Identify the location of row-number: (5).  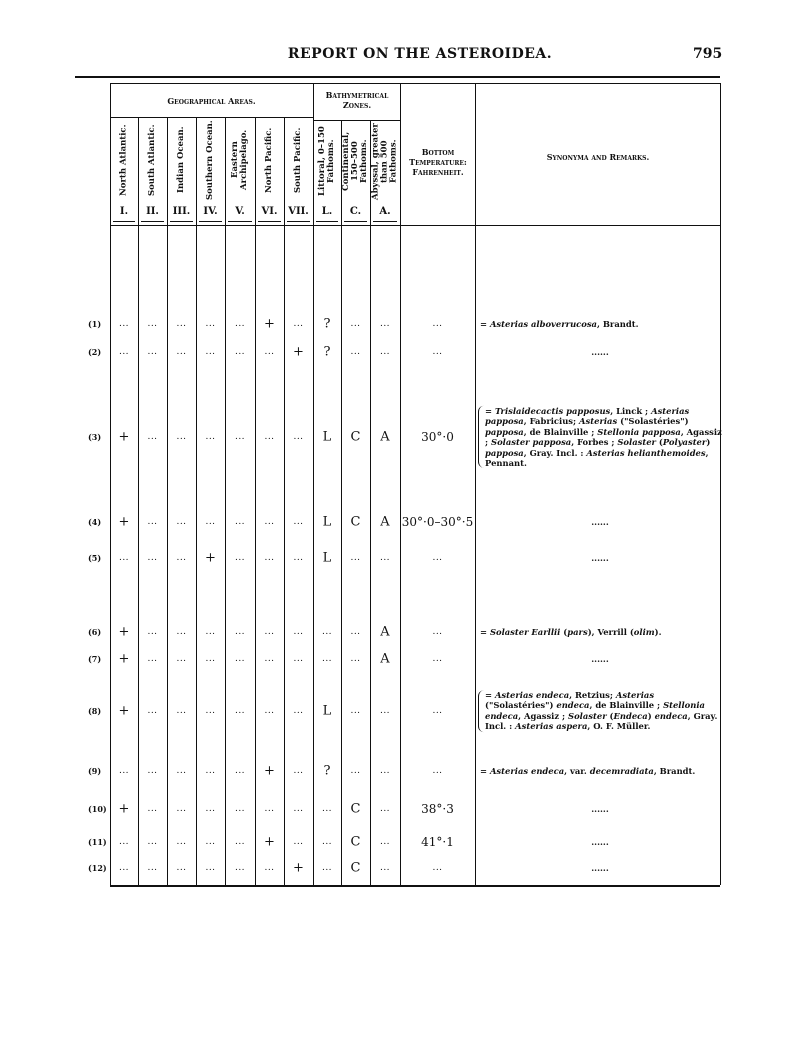
(95, 558).